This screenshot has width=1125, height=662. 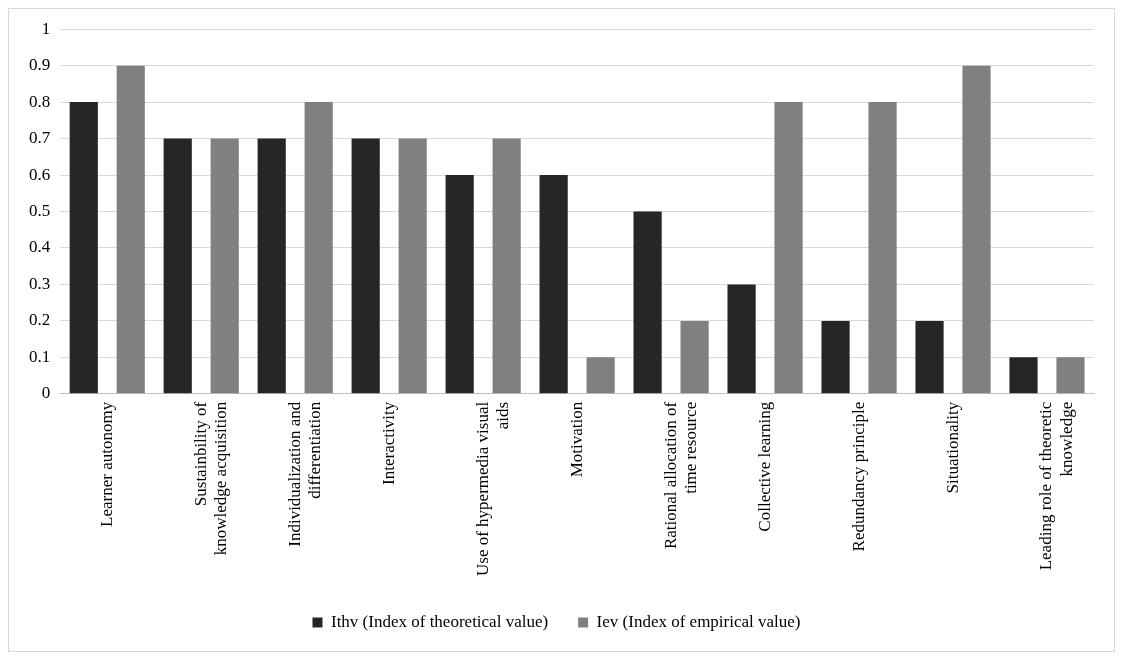 What do you see at coordinates (40, 320) in the screenshot?
I see `y-tick-label: 0.2` at bounding box center [40, 320].